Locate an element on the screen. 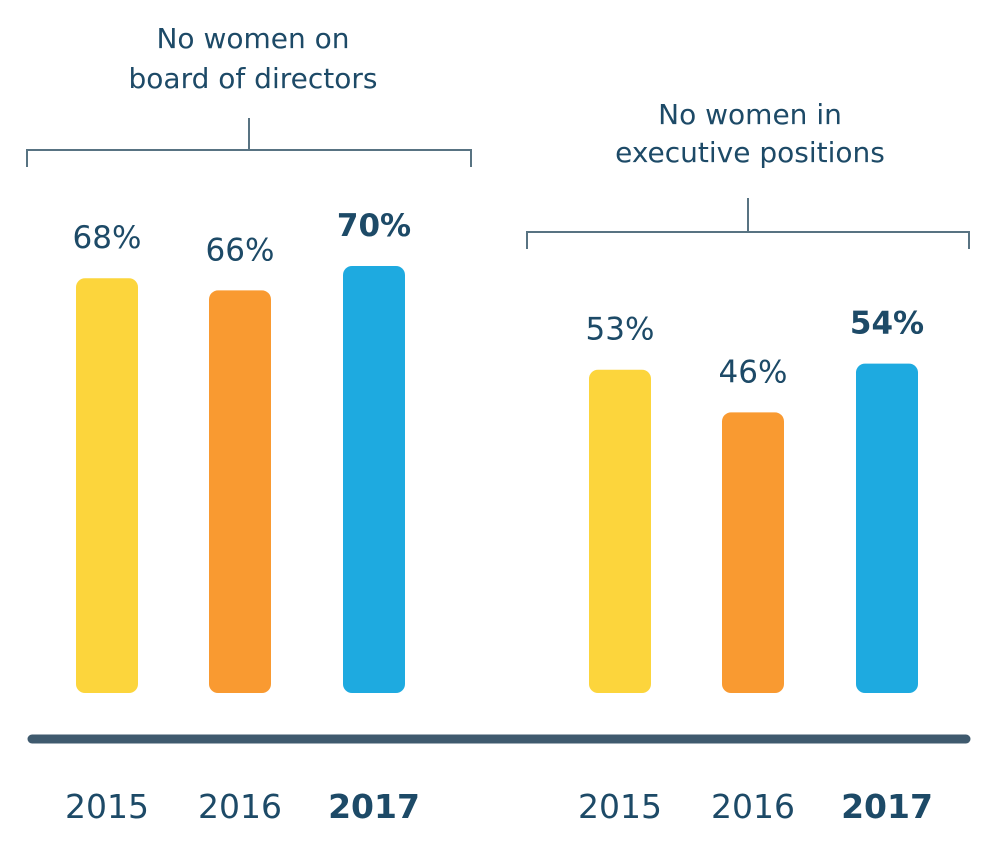 The image size is (994, 856). value-label-group1-2016: 66% is located at coordinates (240, 250).